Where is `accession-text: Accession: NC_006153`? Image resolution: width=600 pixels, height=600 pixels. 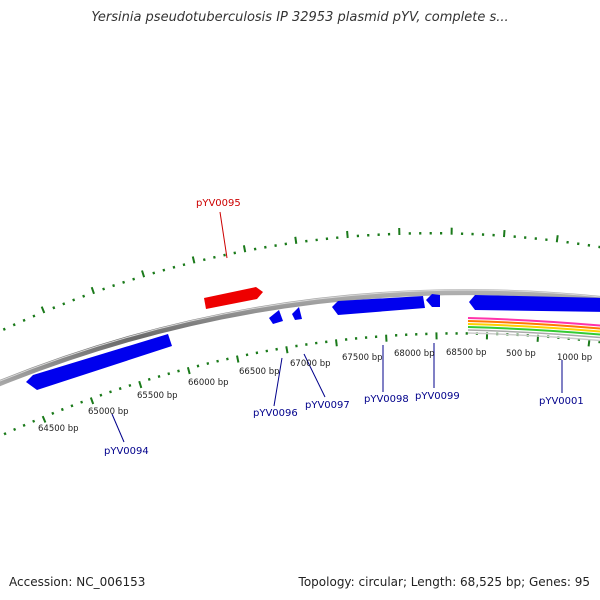
accession-text: Accession: NC_006153 is located at coordinates (77, 582).